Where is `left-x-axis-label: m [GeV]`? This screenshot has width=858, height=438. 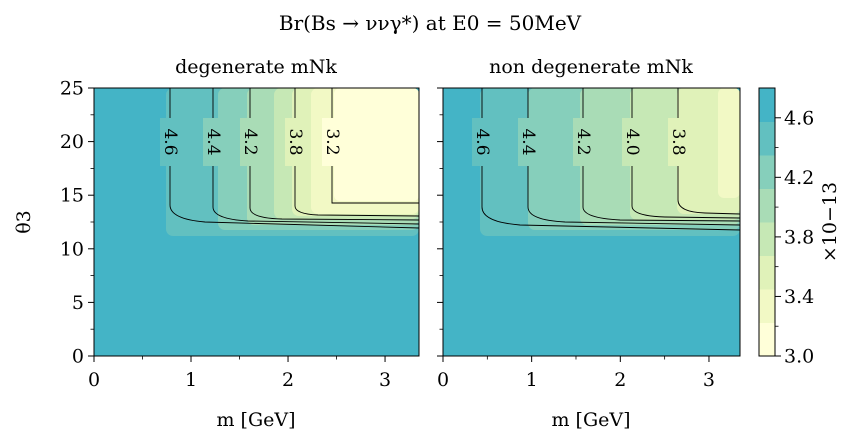 left-x-axis-label: m [GeV] is located at coordinates (255, 420).